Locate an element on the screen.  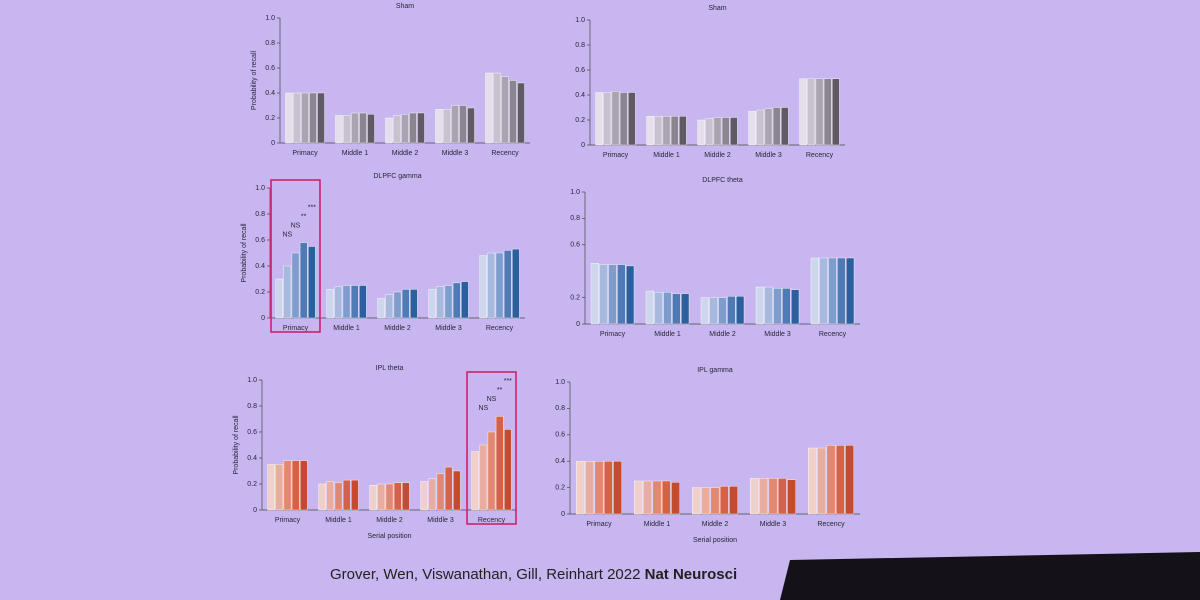
chart-title: Sham is located at coordinates (405, 6).